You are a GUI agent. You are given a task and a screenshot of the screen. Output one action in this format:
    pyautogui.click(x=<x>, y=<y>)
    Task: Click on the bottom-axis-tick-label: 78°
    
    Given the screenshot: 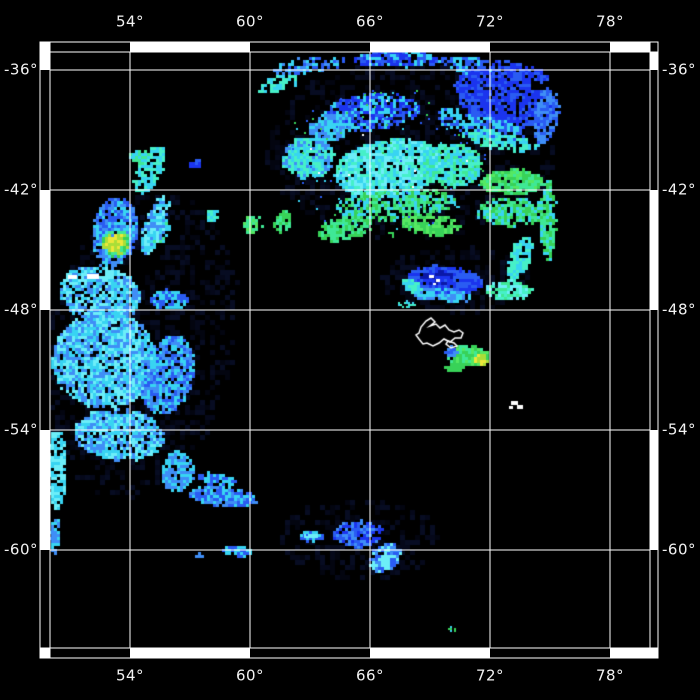 What is the action you would take?
    pyautogui.click(x=610, y=675)
    